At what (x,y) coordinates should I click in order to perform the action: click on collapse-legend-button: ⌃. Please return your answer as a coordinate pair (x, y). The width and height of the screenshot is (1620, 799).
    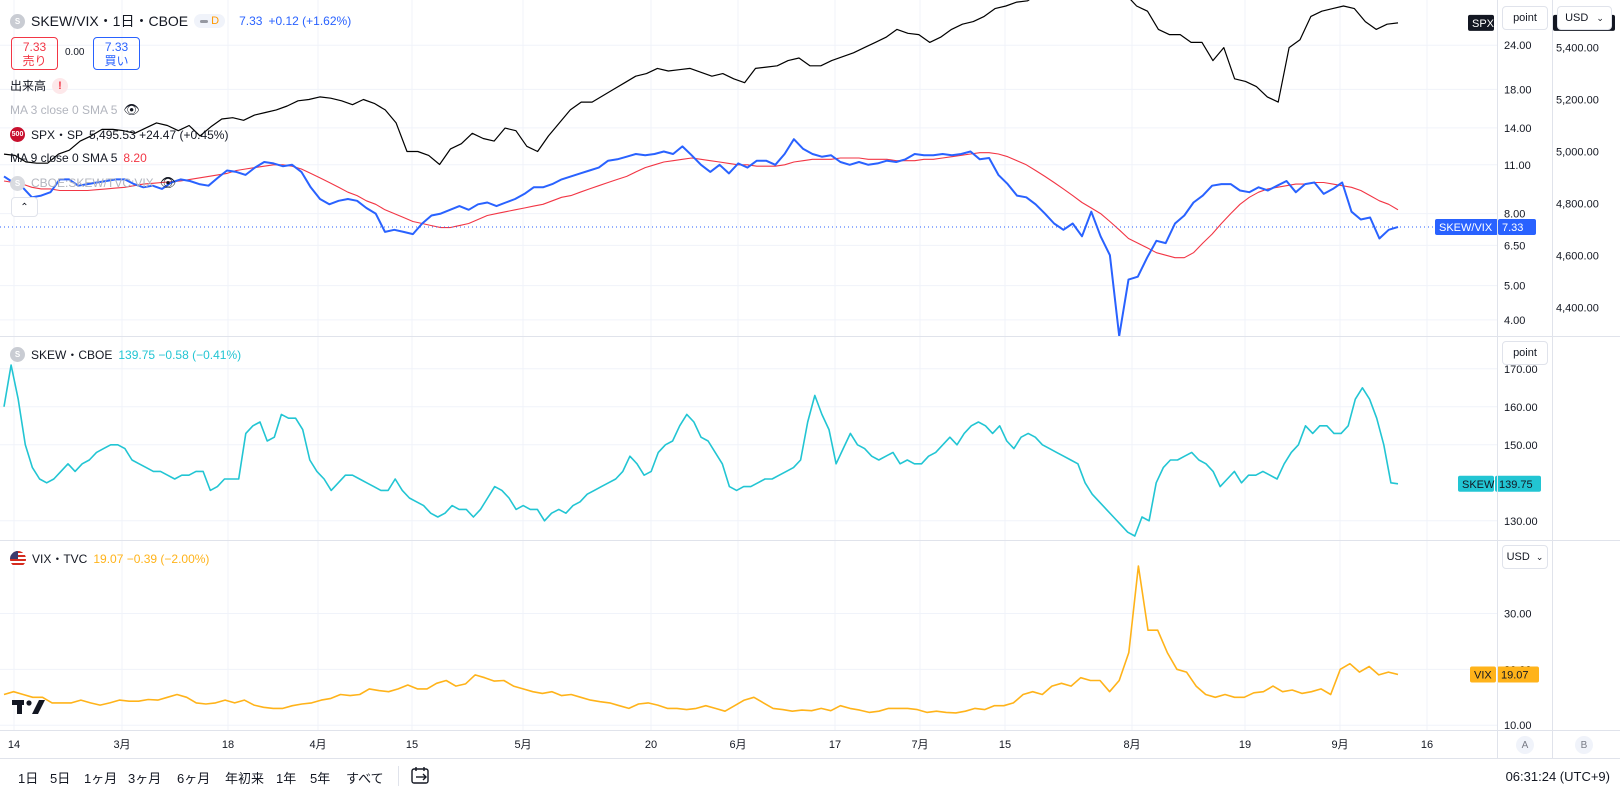
    Looking at the image, I should click on (24, 207).